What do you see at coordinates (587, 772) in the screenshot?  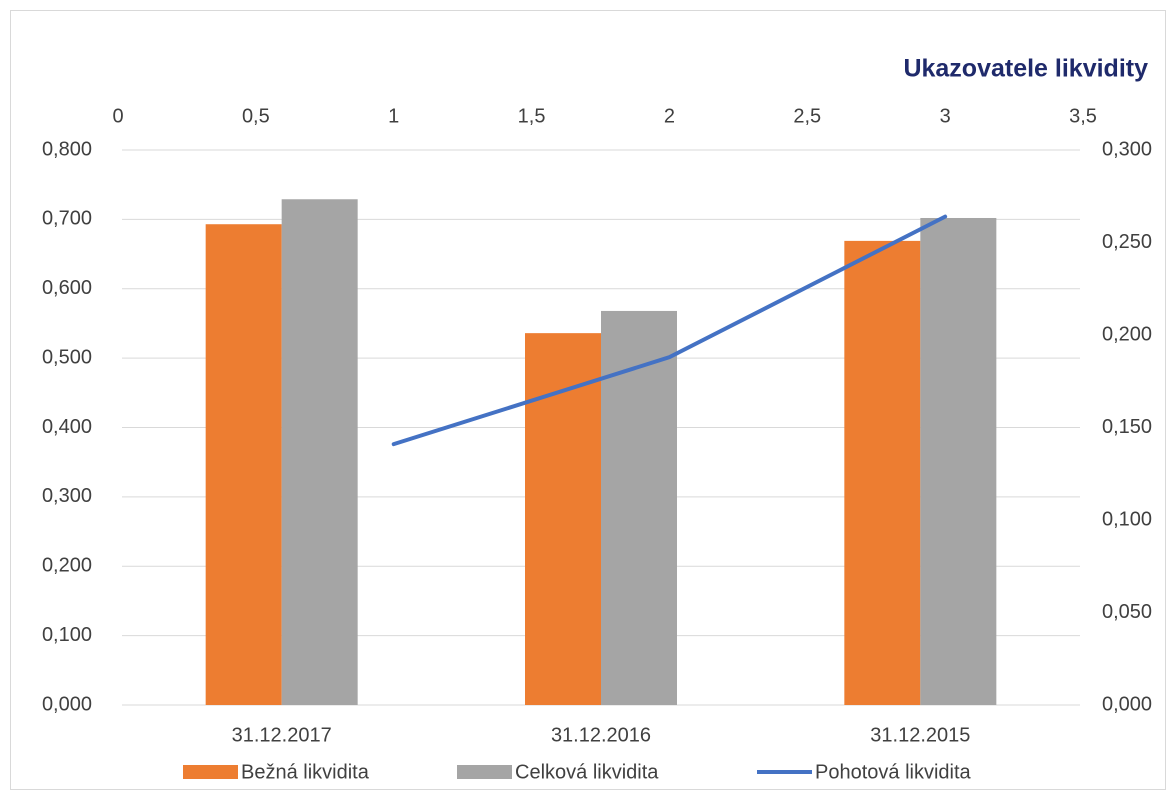 I see `legend-label: Celková likvidita` at bounding box center [587, 772].